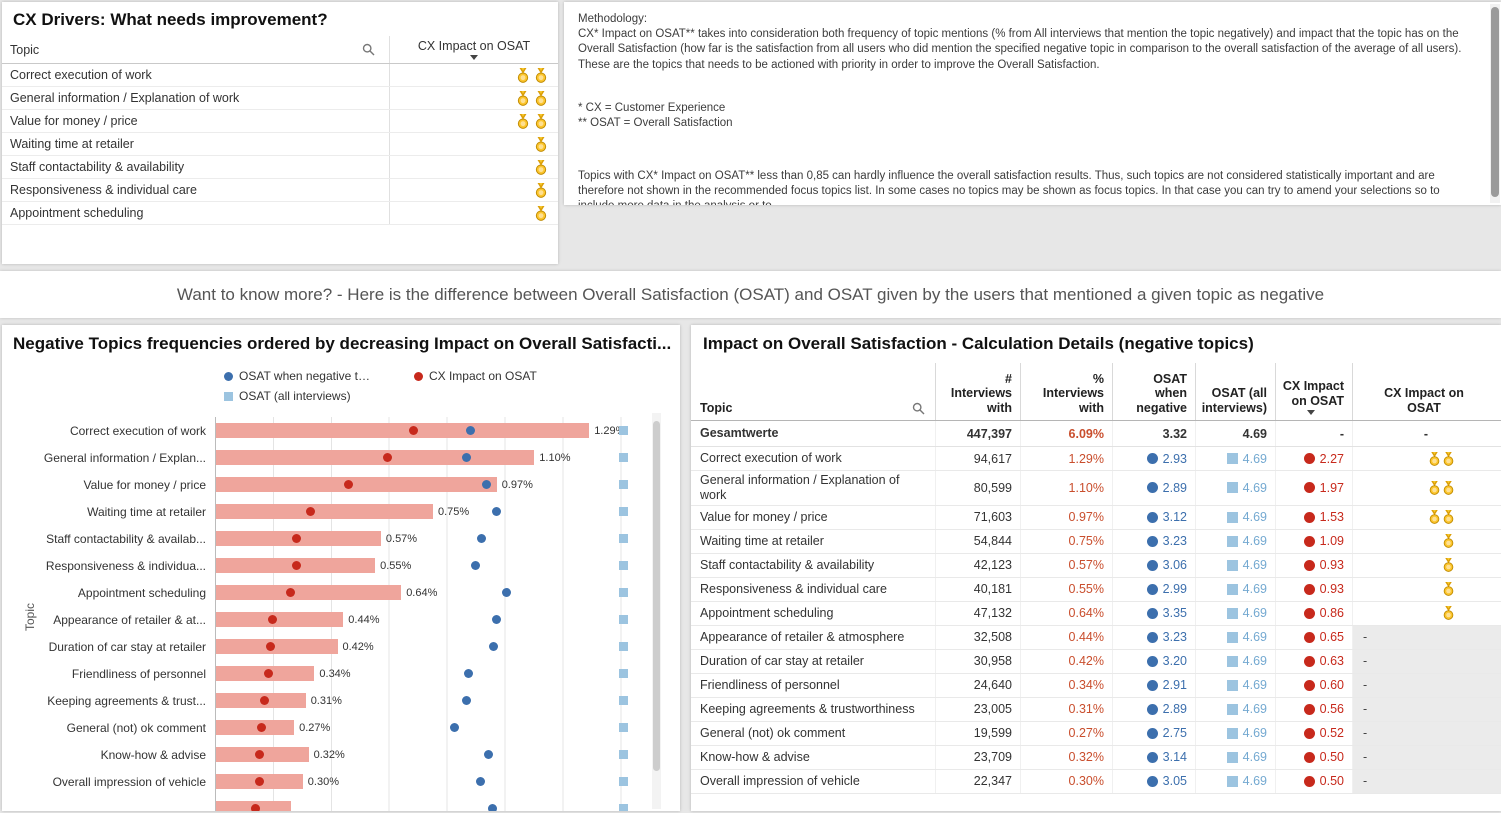 Image resolution: width=1501 pixels, height=813 pixels. What do you see at coordinates (280, 75) in the screenshot?
I see `table-row: Correct execution of work` at bounding box center [280, 75].